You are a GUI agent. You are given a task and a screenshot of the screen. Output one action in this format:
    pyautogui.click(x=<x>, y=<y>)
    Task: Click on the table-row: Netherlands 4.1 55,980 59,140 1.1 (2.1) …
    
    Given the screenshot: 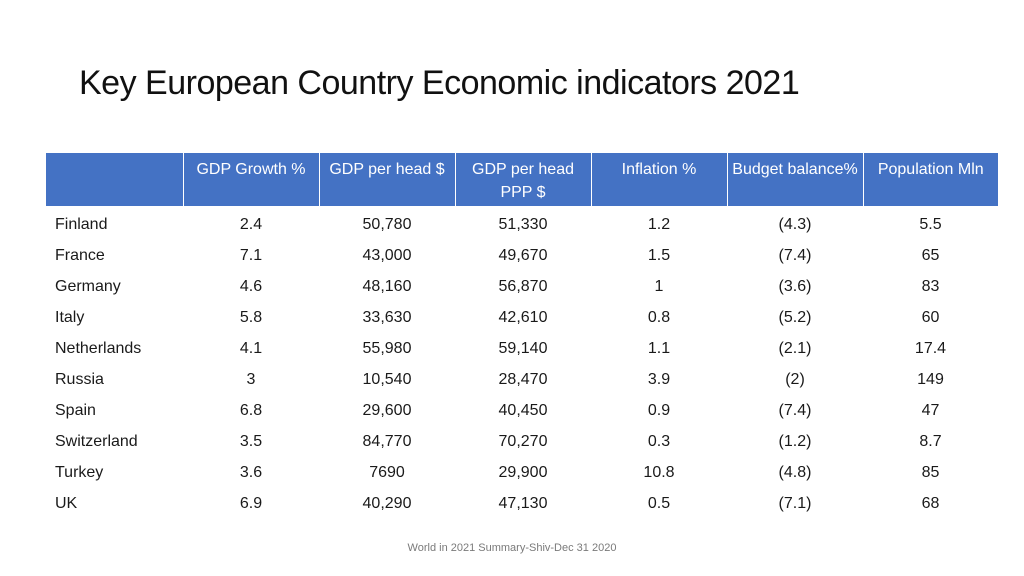 What is the action you would take?
    pyautogui.click(x=522, y=348)
    